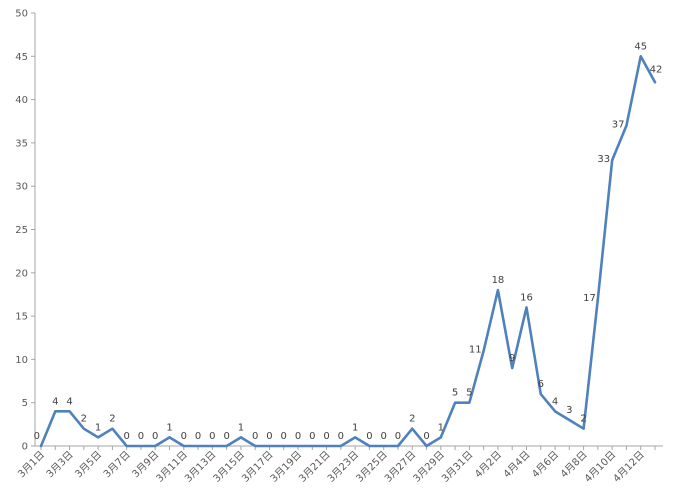 Image resolution: width=677 pixels, height=502 pixels. Describe the element at coordinates (618, 125) in the screenshot. I see `data-label: 37` at that location.